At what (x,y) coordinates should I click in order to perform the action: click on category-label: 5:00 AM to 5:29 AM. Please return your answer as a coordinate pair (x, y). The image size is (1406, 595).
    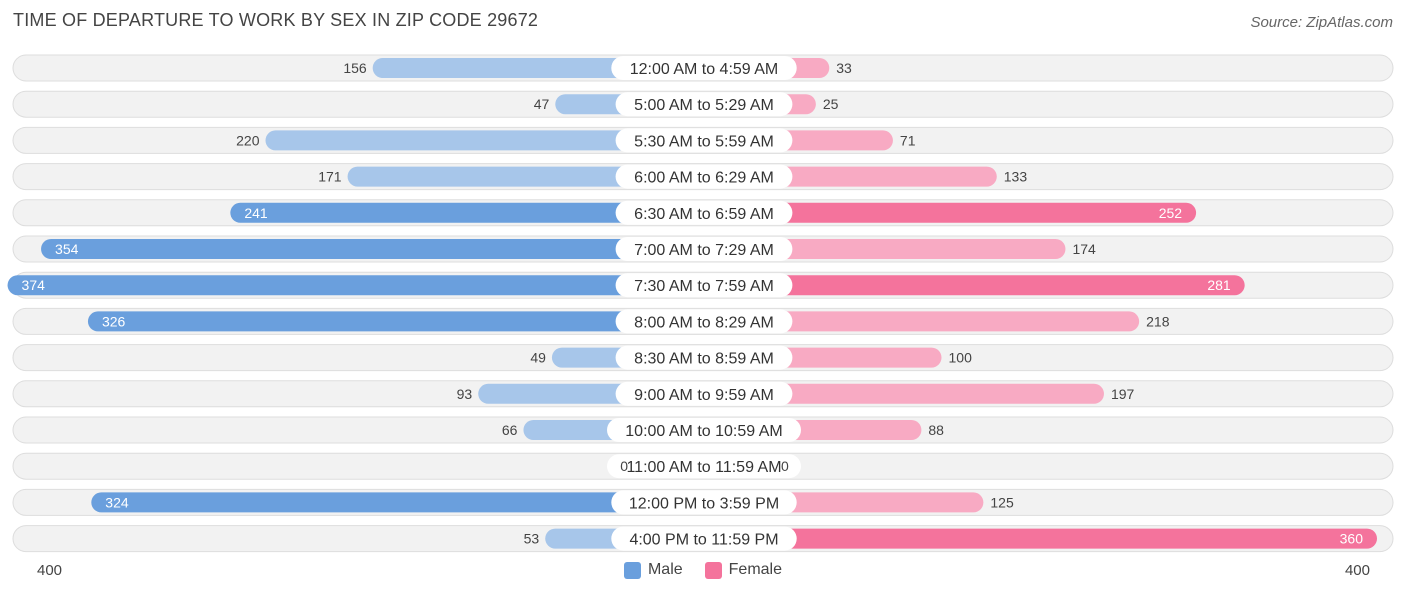
    Looking at the image, I should click on (704, 105).